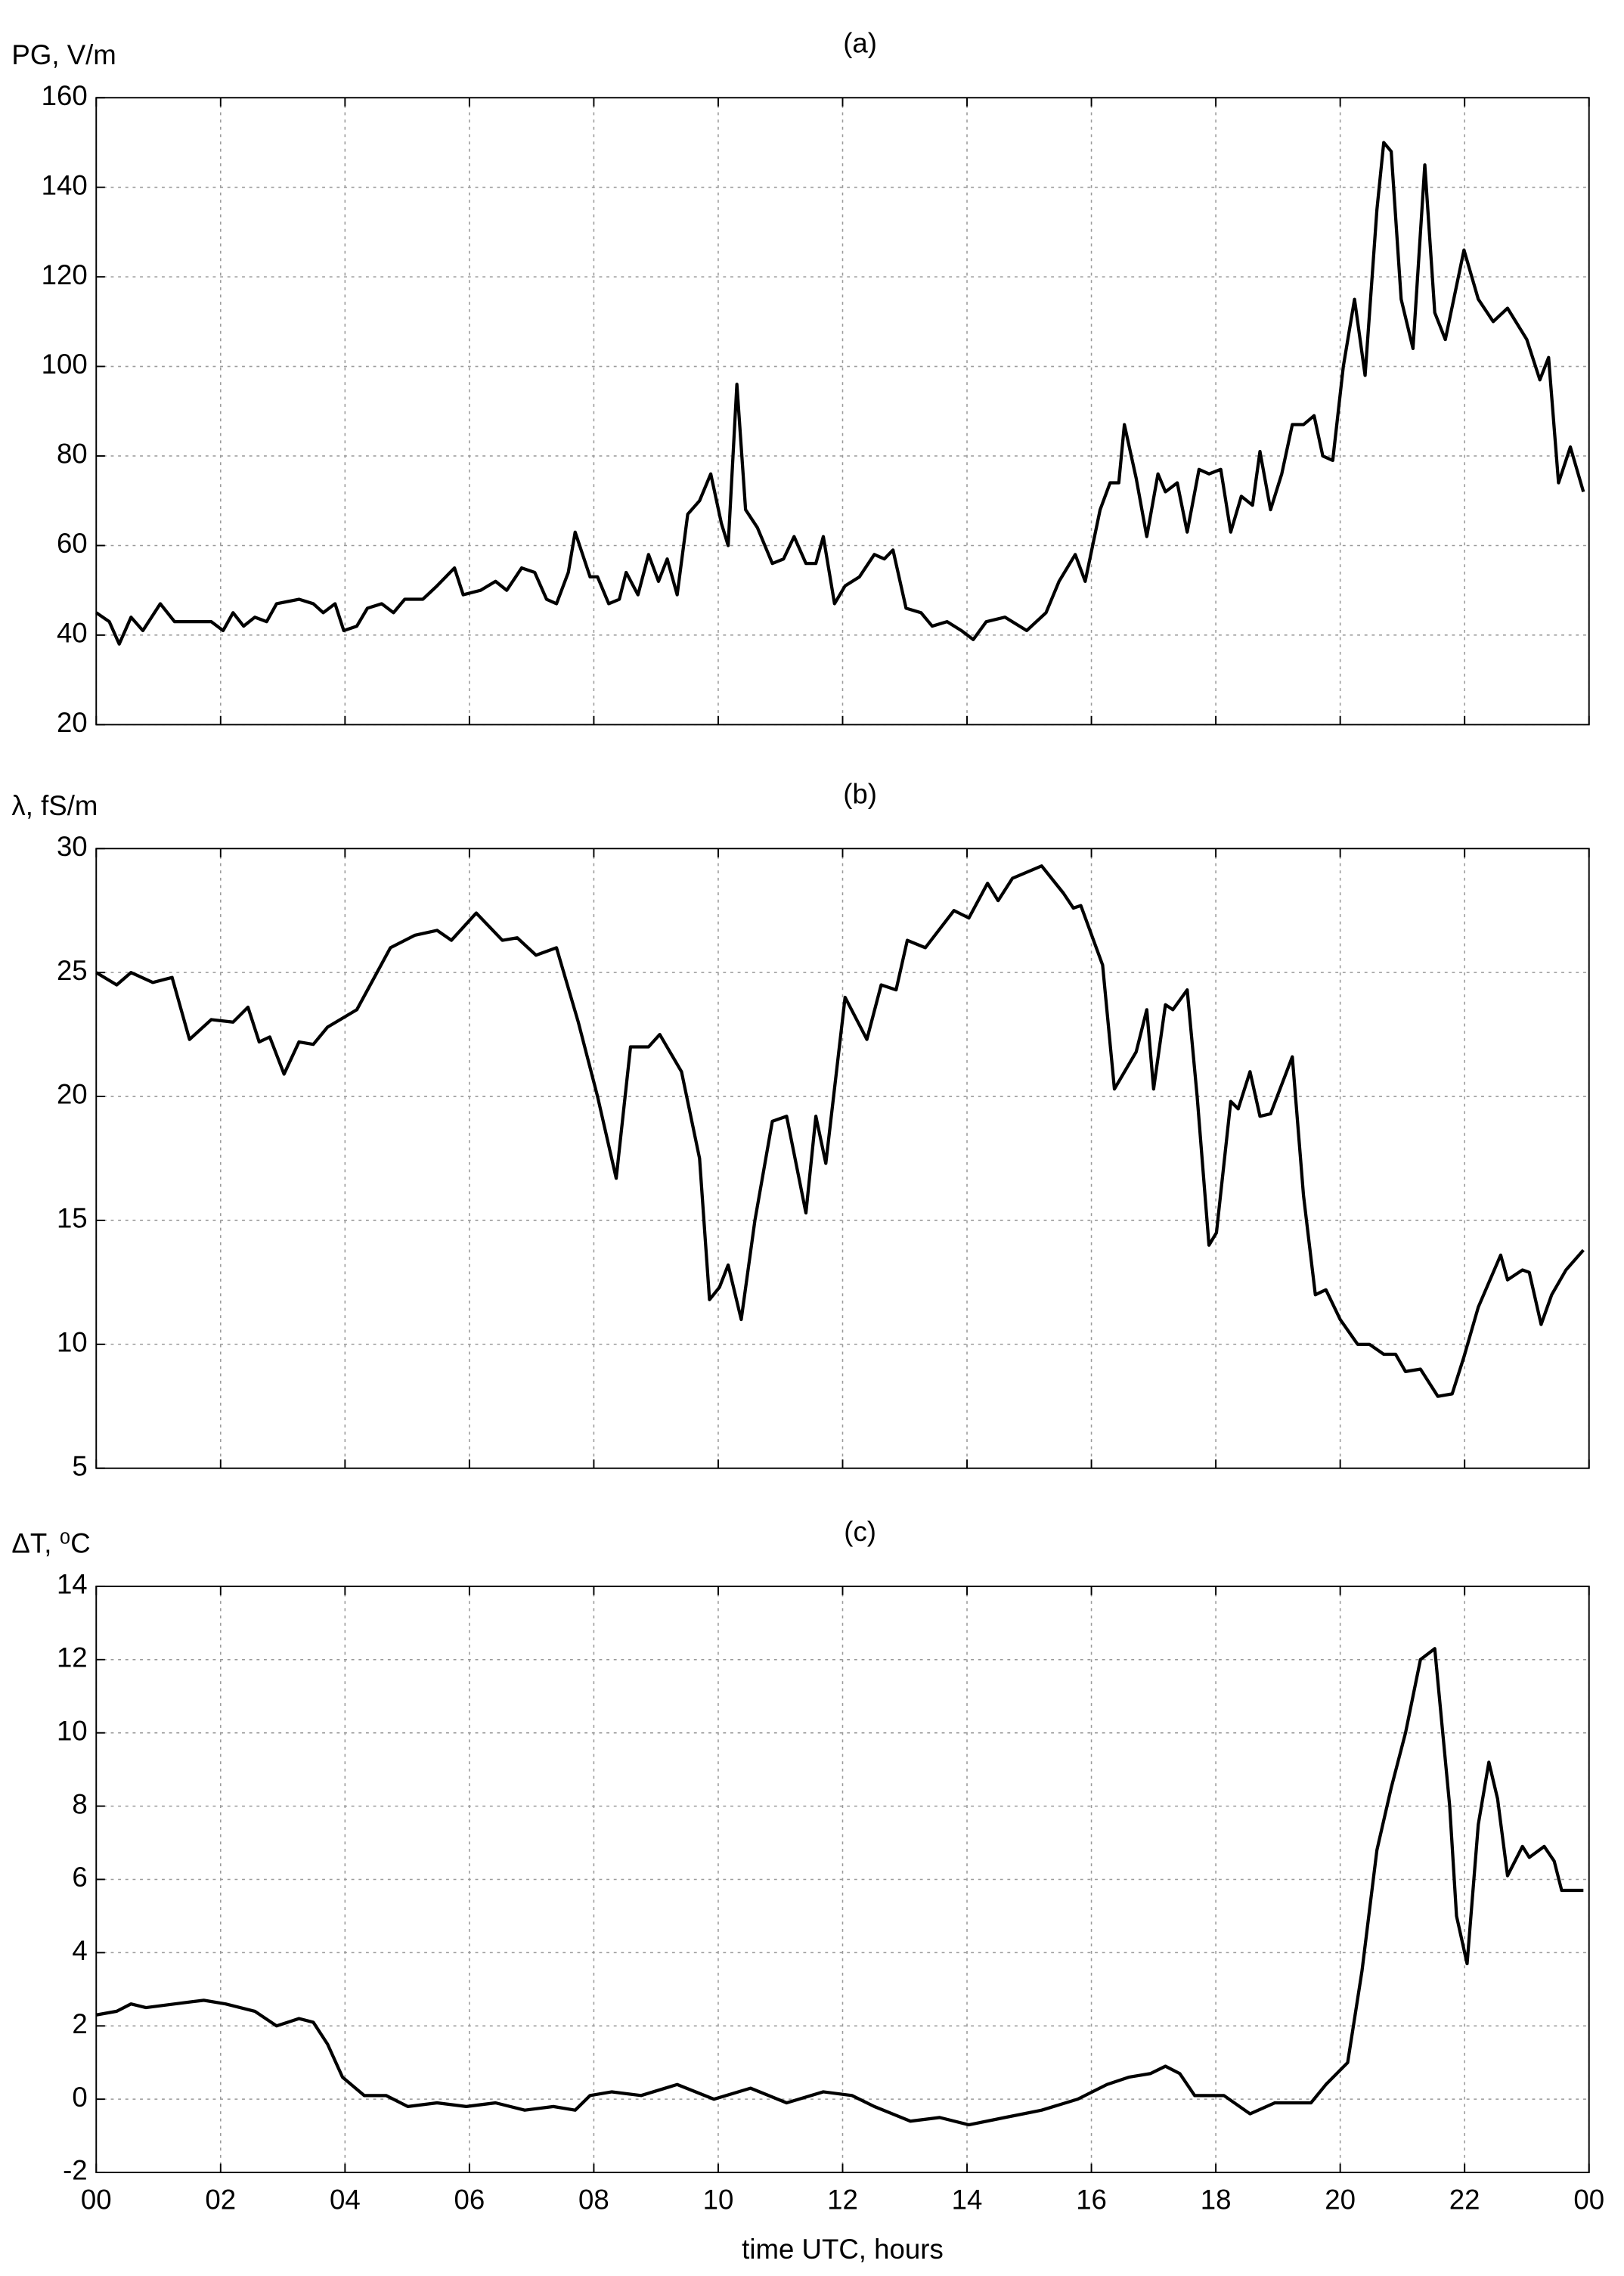 This screenshot has width=1624, height=2276. I want to click on x-tick-label: 16, so click(1091, 2199).